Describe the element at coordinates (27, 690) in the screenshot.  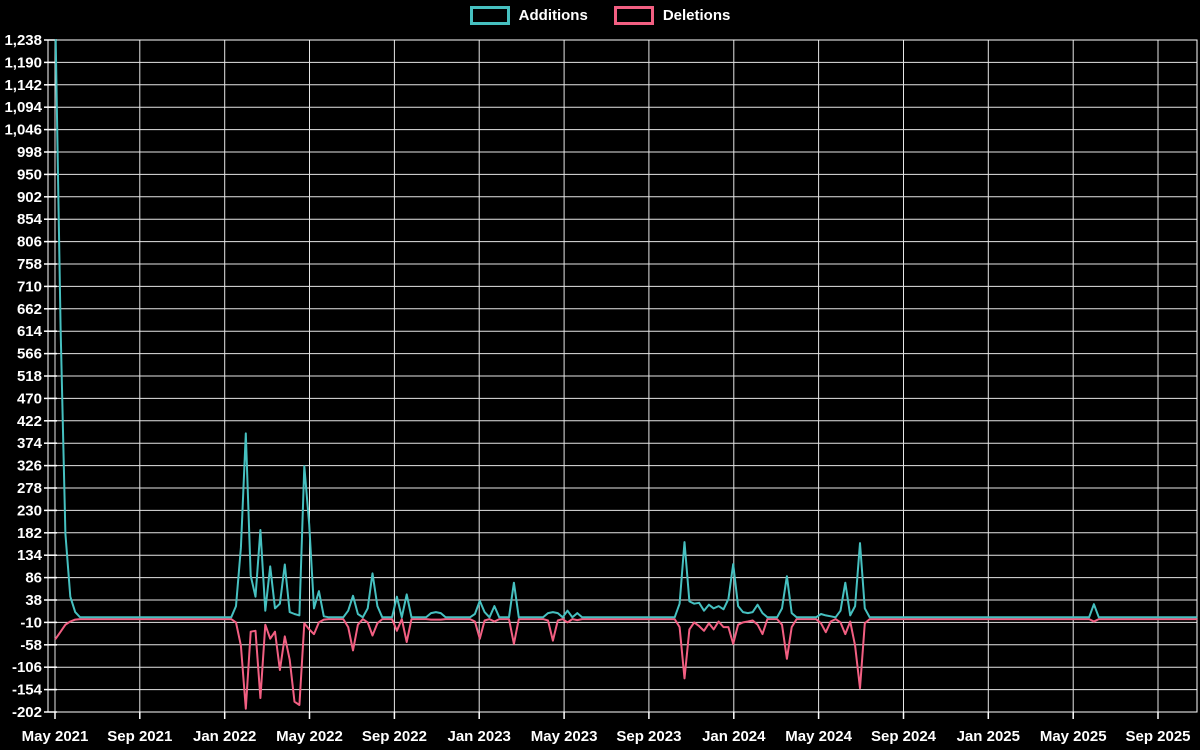
I see `y-tick-label: -154` at that location.